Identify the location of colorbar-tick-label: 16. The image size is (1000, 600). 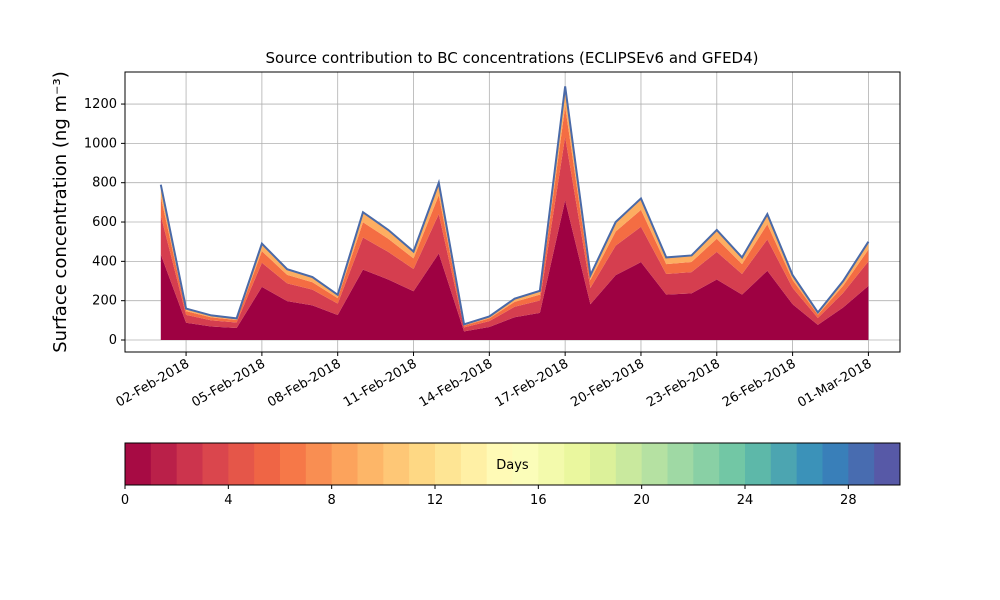
(538, 500).